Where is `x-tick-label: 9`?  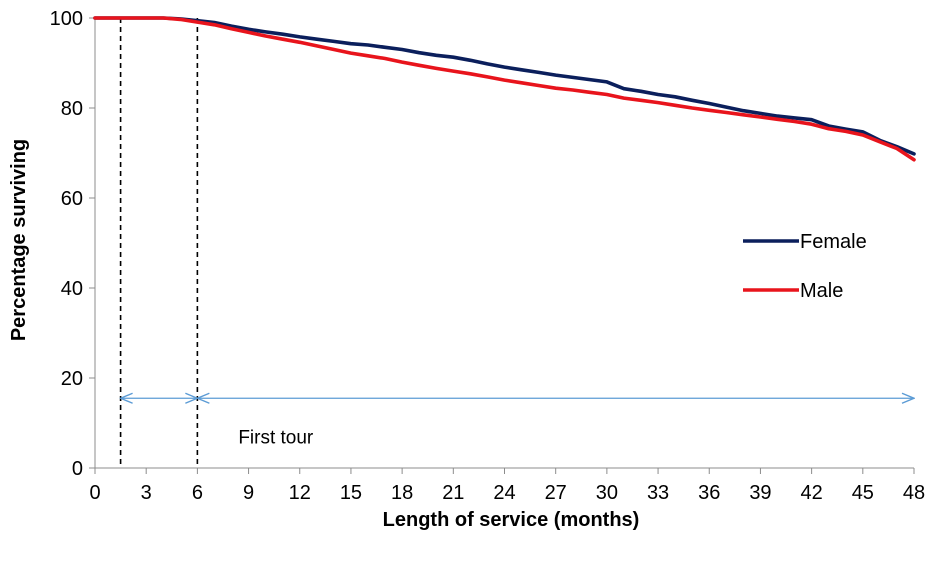
x-tick-label: 9 is located at coordinates (248, 493).